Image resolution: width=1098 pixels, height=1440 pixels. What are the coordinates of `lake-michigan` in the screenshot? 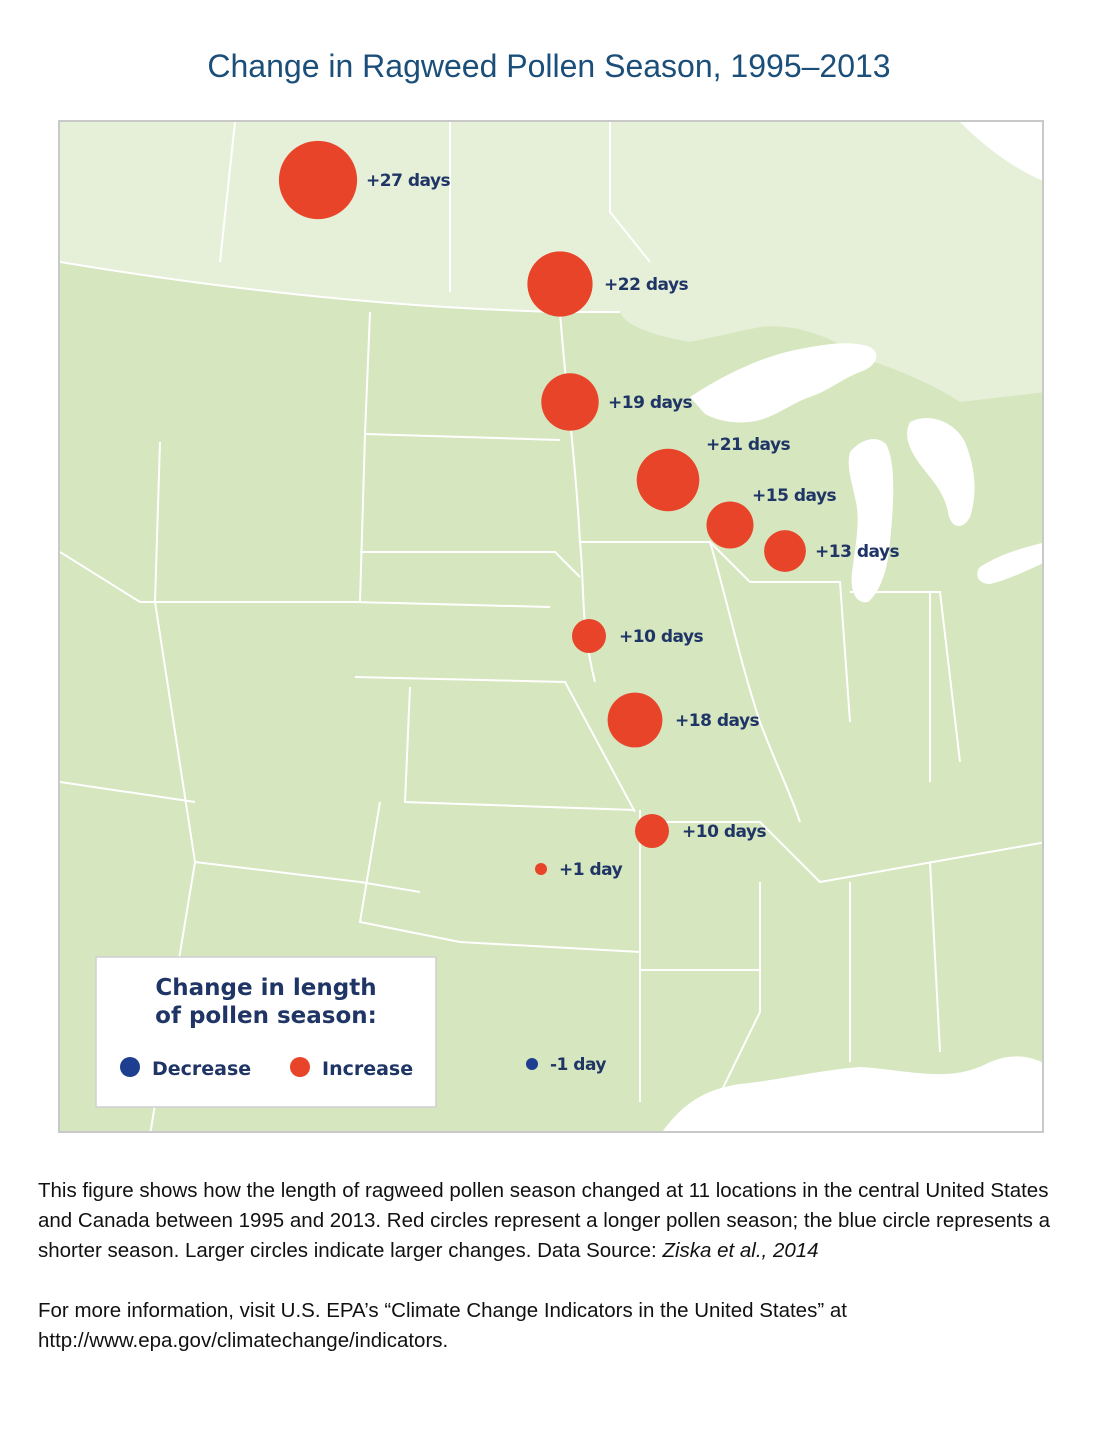 It's located at (871, 520).